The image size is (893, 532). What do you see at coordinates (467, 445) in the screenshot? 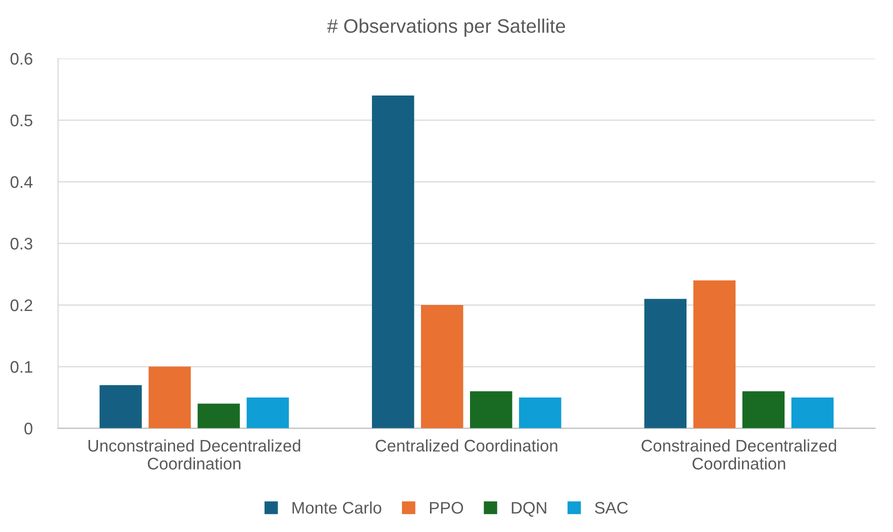
I see `x-tick-label: Centralized Coordination` at bounding box center [467, 445].